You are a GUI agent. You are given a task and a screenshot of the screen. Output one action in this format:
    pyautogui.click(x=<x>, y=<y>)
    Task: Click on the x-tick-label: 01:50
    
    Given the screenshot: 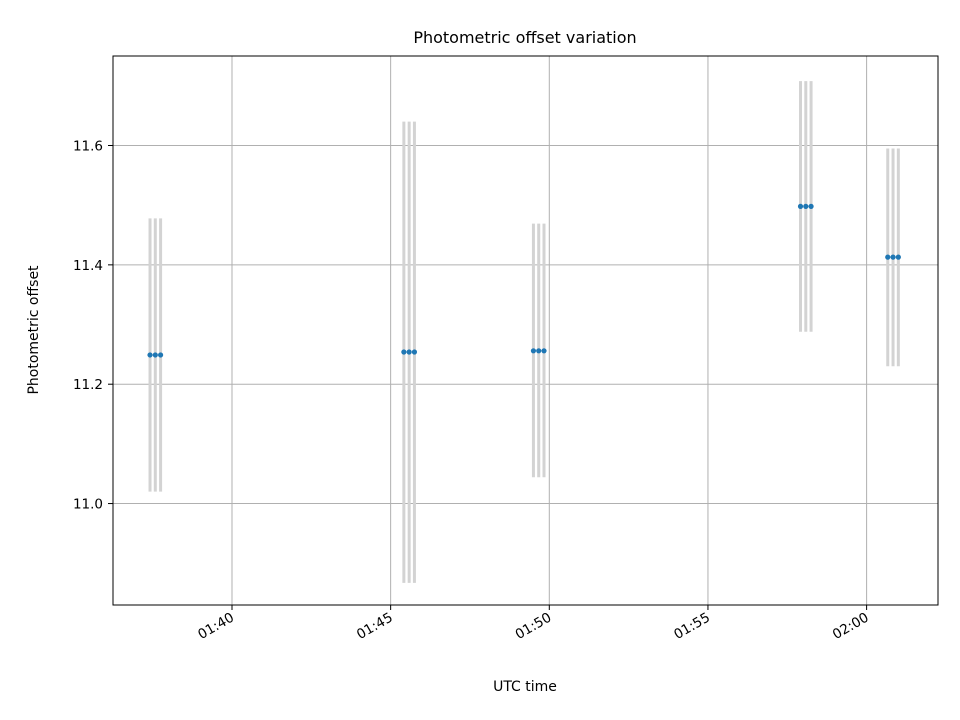 What is the action you would take?
    pyautogui.click(x=534, y=626)
    